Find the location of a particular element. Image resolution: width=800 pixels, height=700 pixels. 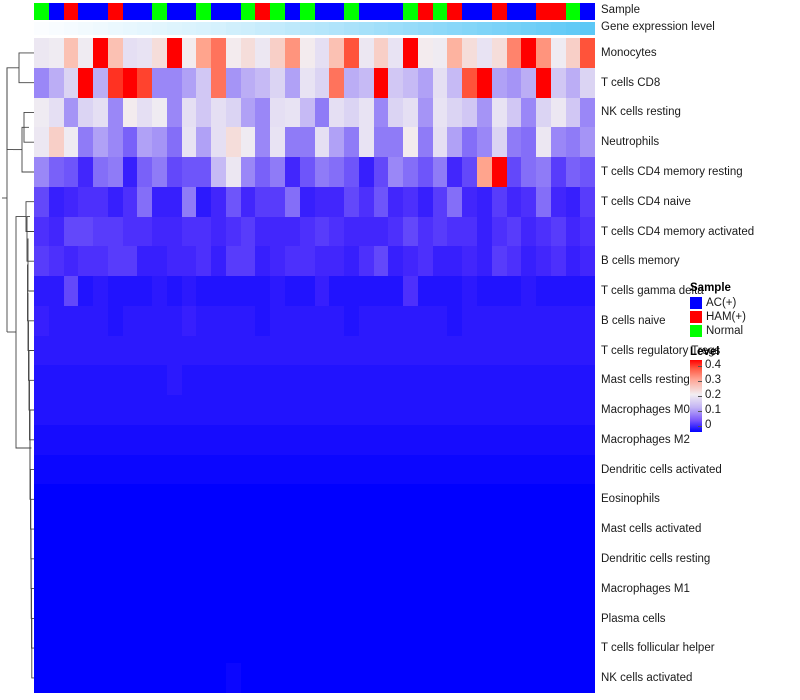

row-label: T cells regulatory Tregs is located at coordinates (661, 350).